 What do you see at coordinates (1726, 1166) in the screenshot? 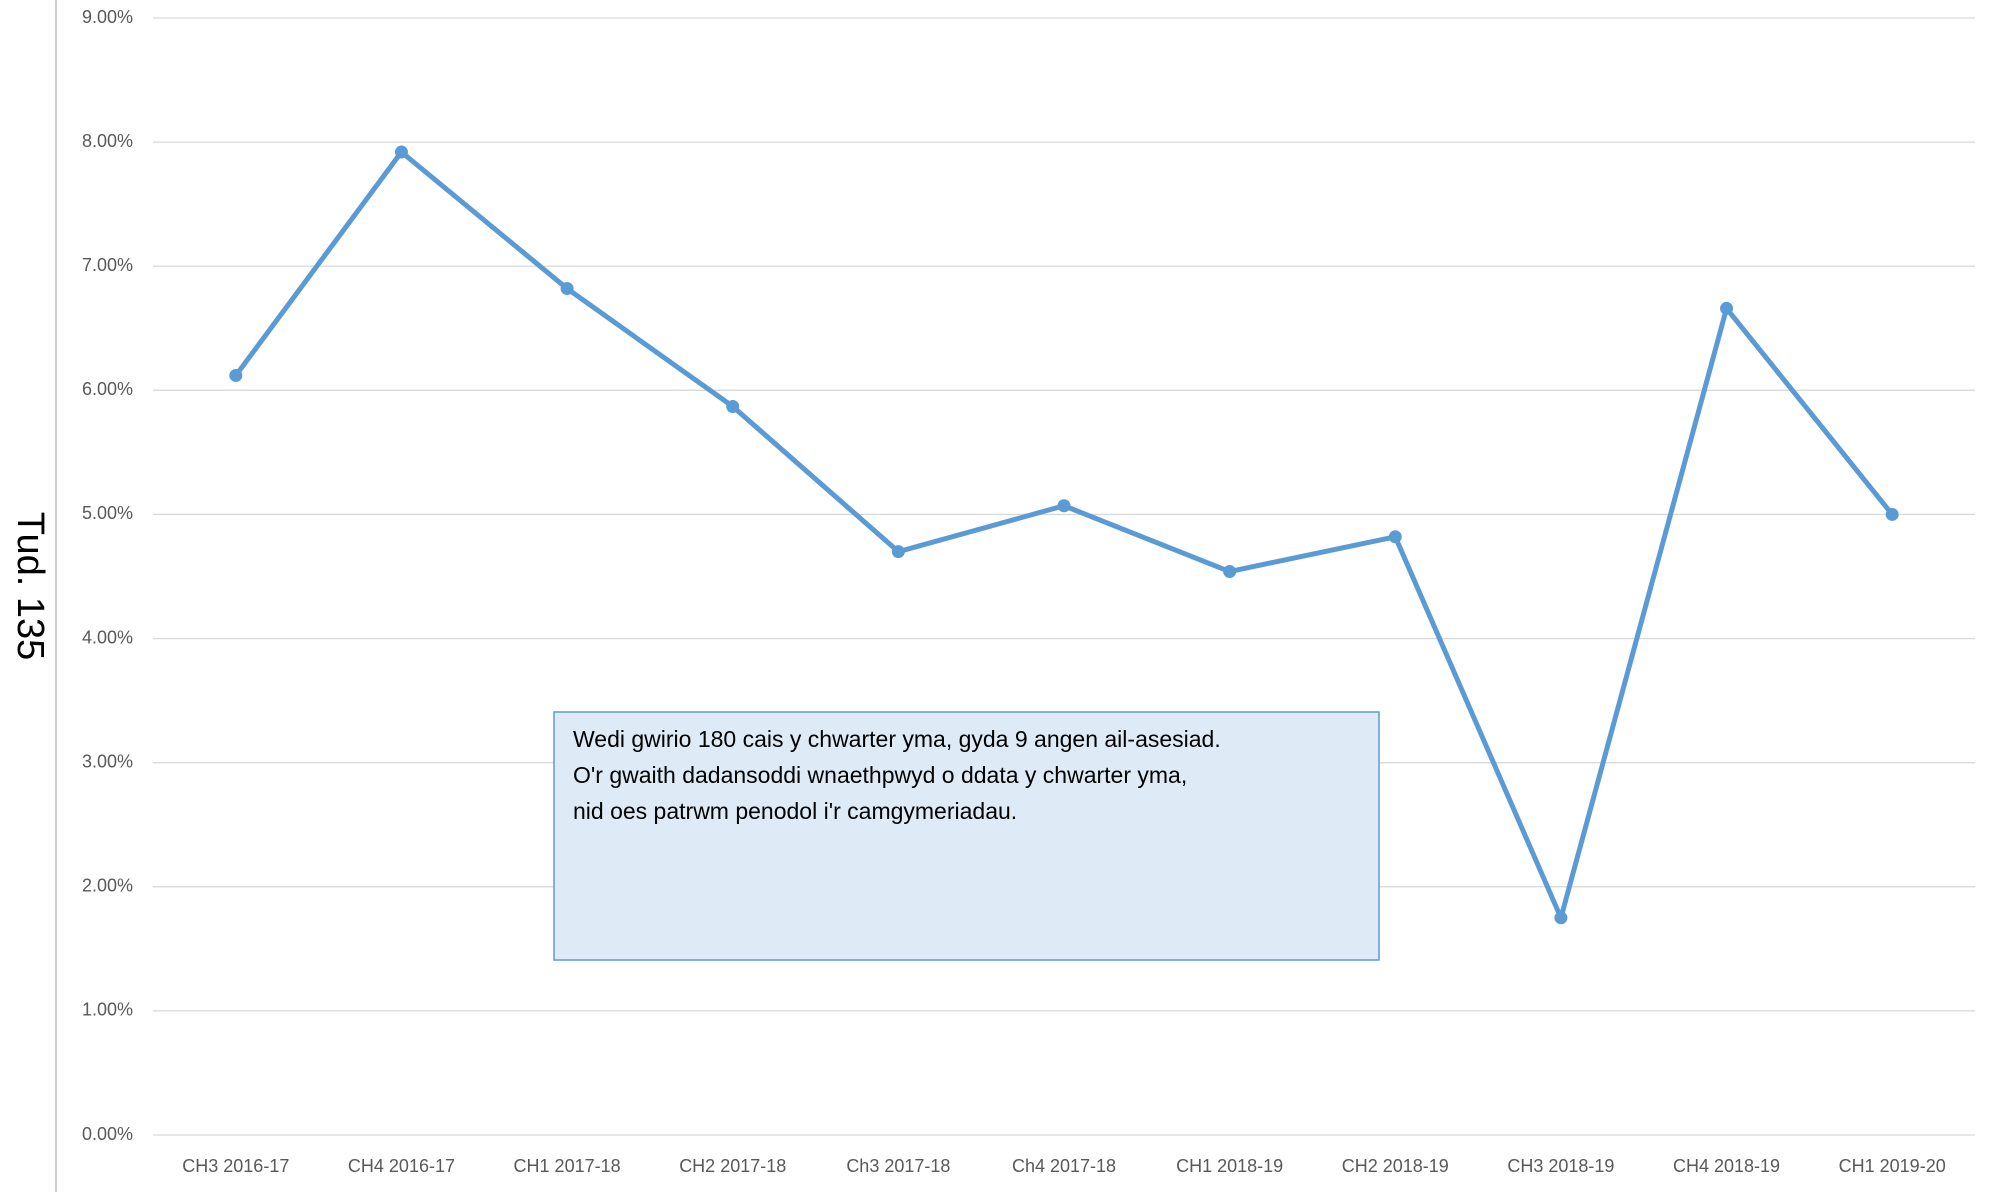
I see `x-tick-label: CH4 2018-19` at bounding box center [1726, 1166].